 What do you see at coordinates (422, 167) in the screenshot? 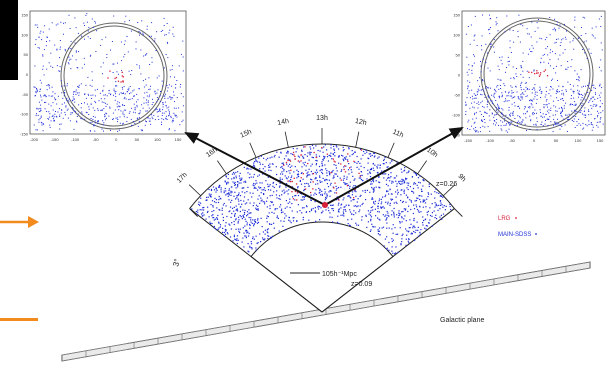
I see `ra-tick` at bounding box center [422, 167].